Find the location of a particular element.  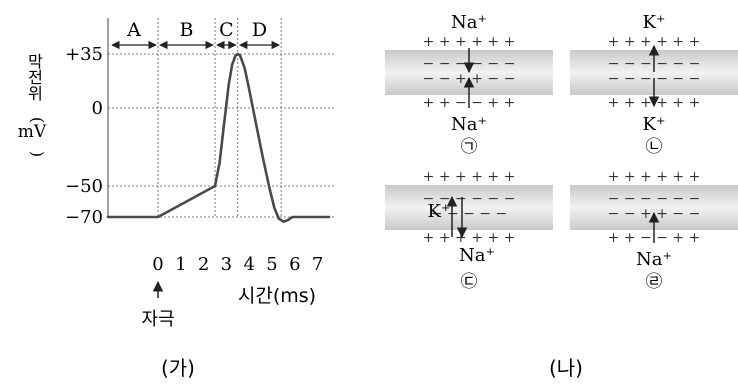

ion-label-top: Na⁺ is located at coordinates (469, 22).